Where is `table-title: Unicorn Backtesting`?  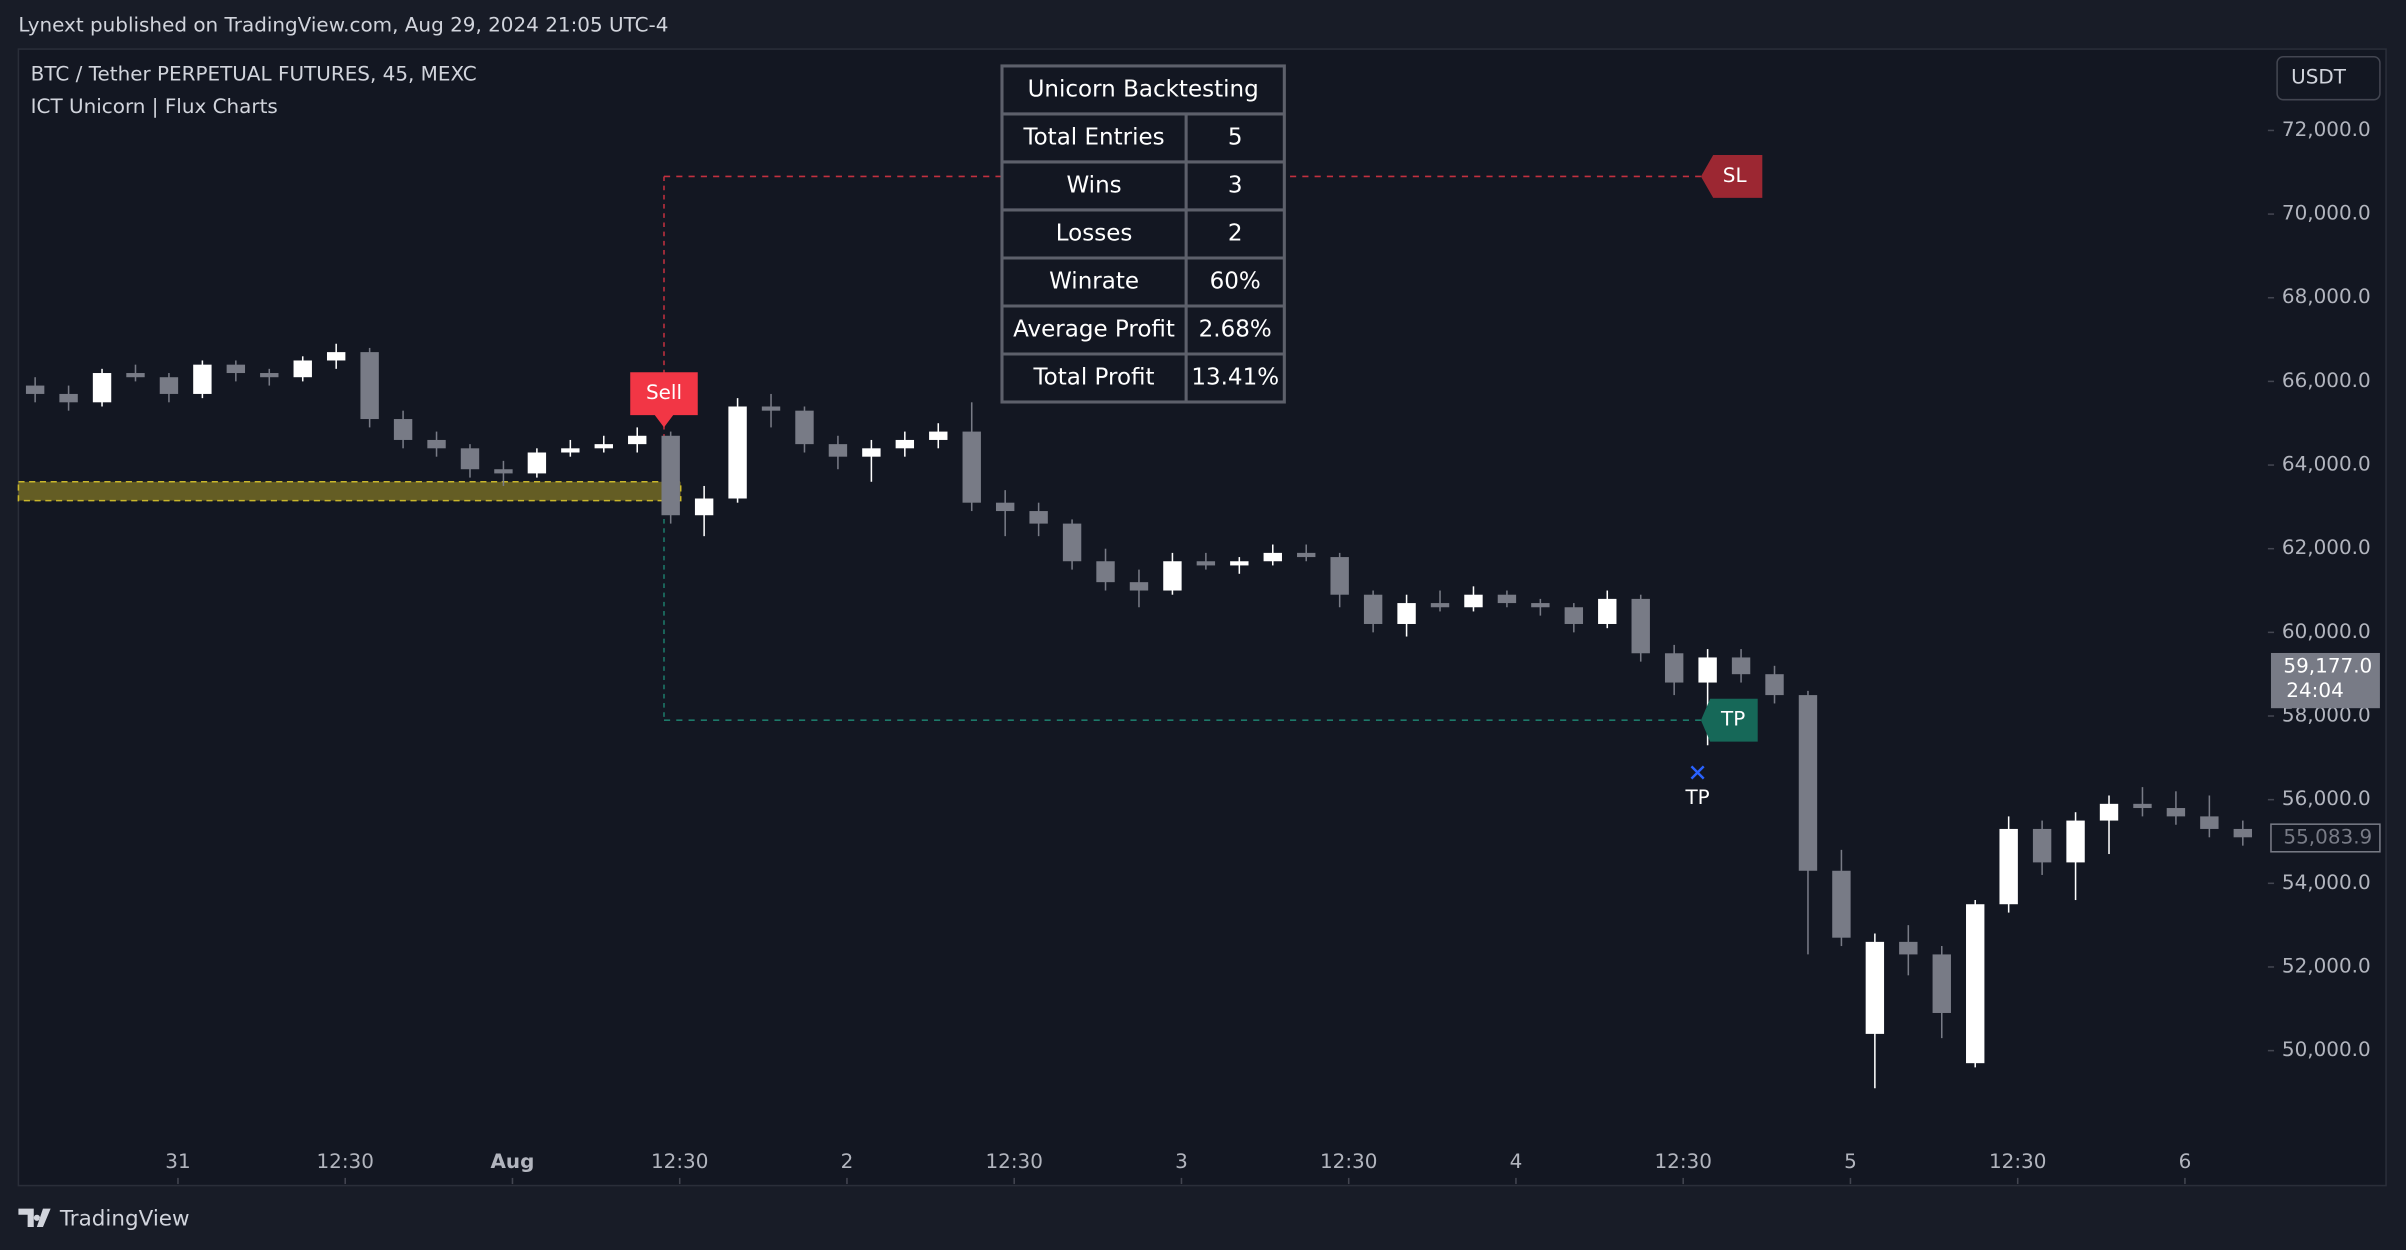 table-title: Unicorn Backtesting is located at coordinates (1143, 89).